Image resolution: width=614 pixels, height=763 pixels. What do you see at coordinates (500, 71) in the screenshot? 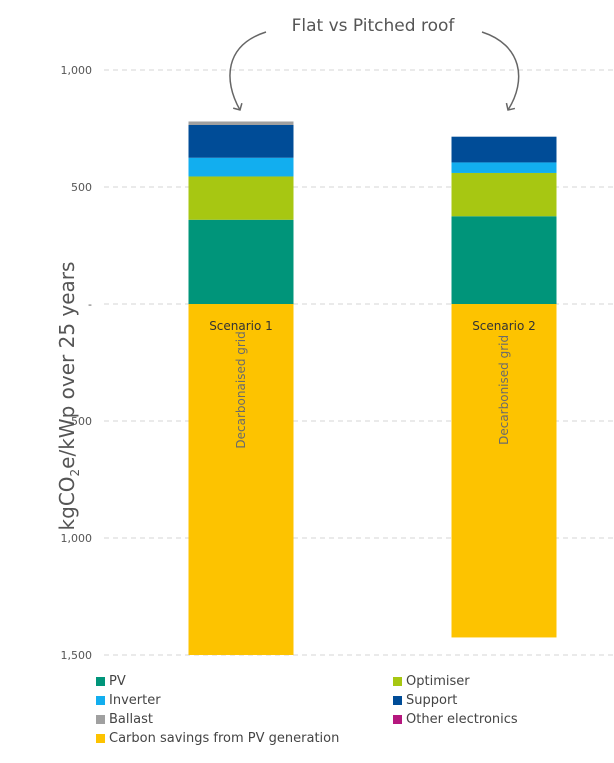
I see `annotation-arrow-right` at bounding box center [500, 71].